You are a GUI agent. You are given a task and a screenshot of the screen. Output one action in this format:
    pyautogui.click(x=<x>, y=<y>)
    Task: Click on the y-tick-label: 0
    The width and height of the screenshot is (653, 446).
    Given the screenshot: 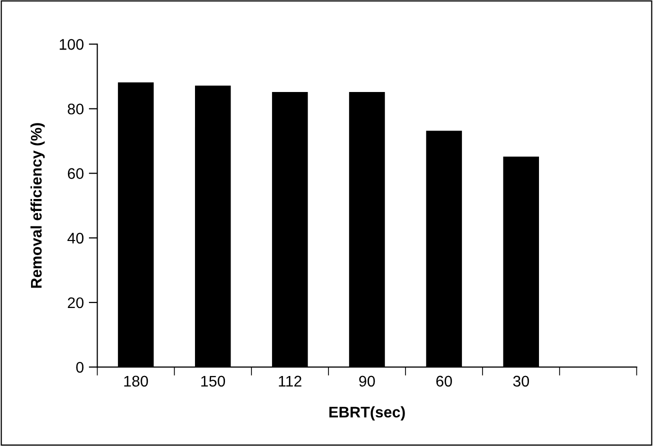 What is the action you would take?
    pyautogui.click(x=80, y=367)
    